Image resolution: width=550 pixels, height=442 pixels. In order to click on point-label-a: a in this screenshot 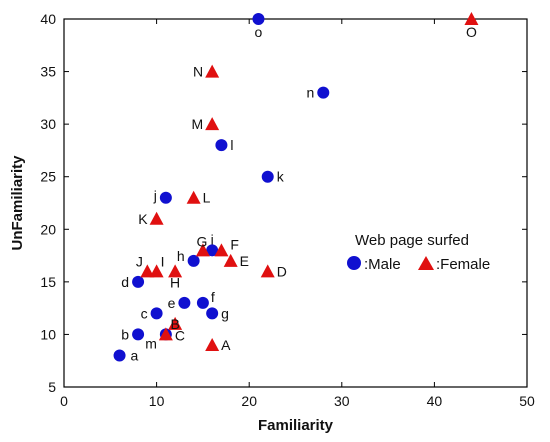, I will do `click(135, 355)`.